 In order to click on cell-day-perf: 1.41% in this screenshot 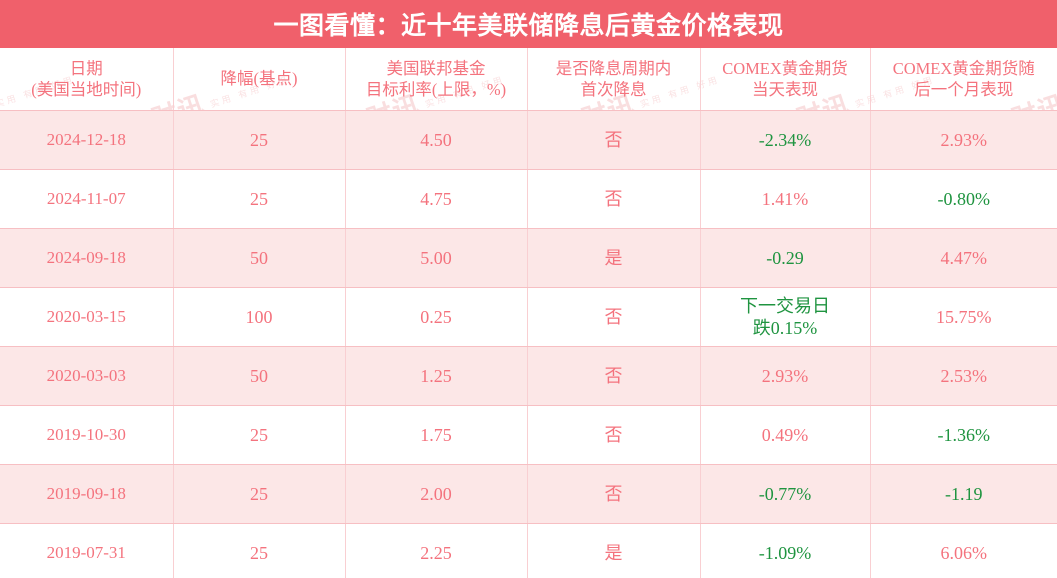, I will do `click(785, 199)`.